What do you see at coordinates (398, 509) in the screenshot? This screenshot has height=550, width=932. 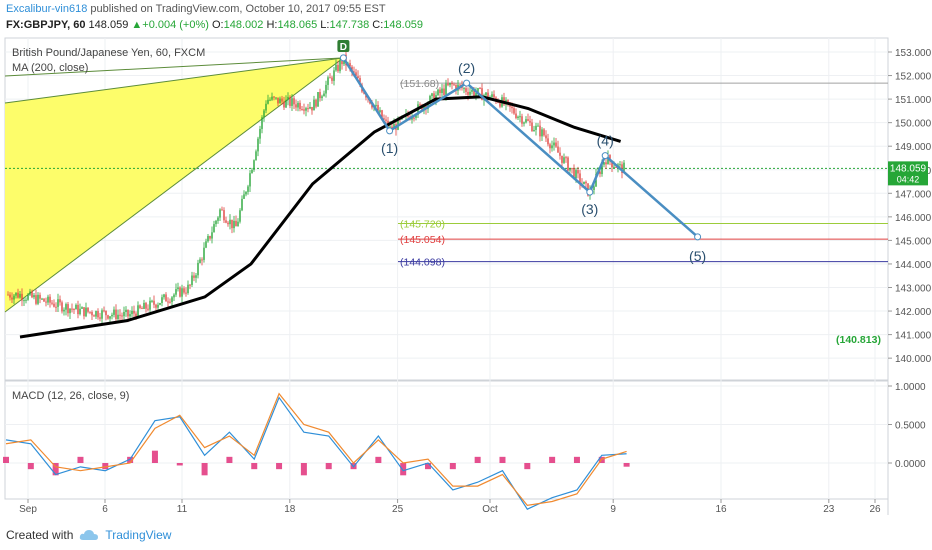 I see `time-tick-label: 25` at bounding box center [398, 509].